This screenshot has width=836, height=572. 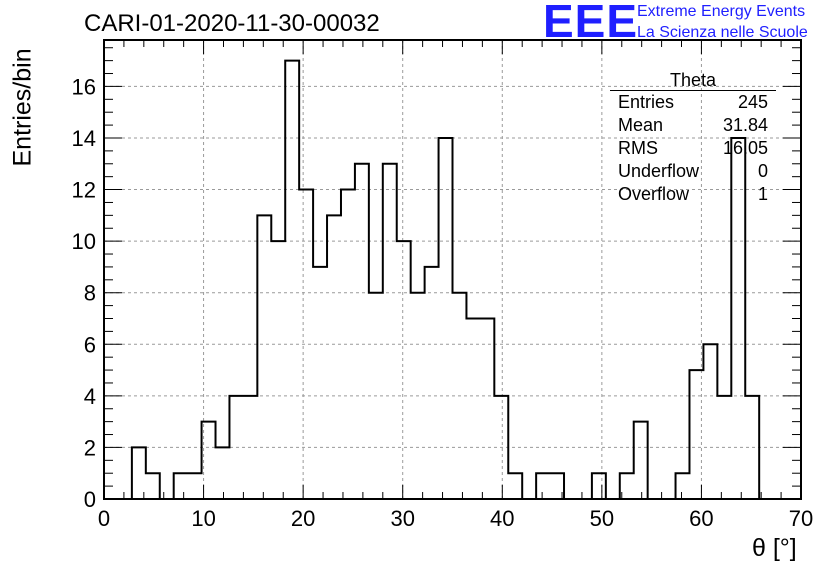 What do you see at coordinates (402, 518) in the screenshot?
I see `x-tick-label: 30` at bounding box center [402, 518].